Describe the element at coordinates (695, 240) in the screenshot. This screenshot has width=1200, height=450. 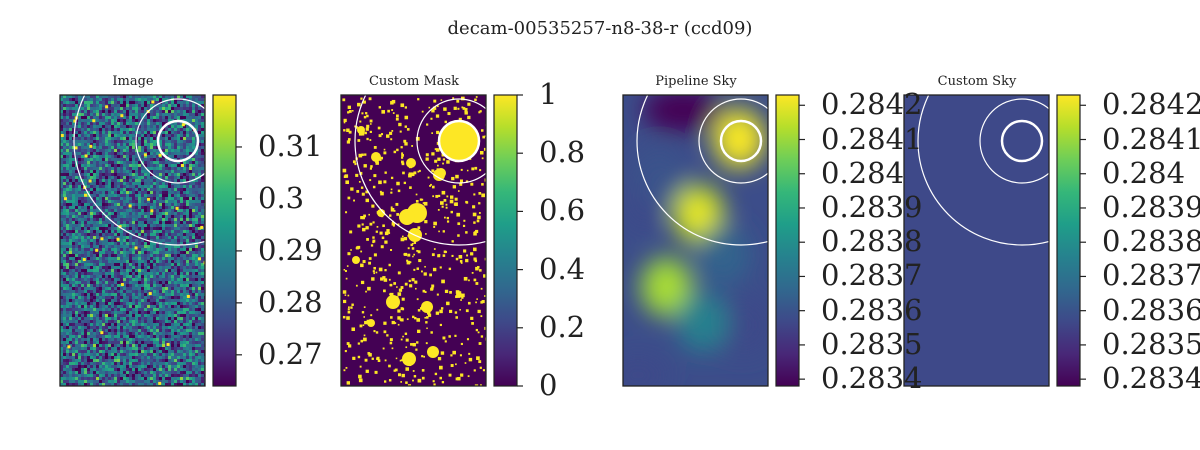
I see `pipeline-sky-panel` at that location.